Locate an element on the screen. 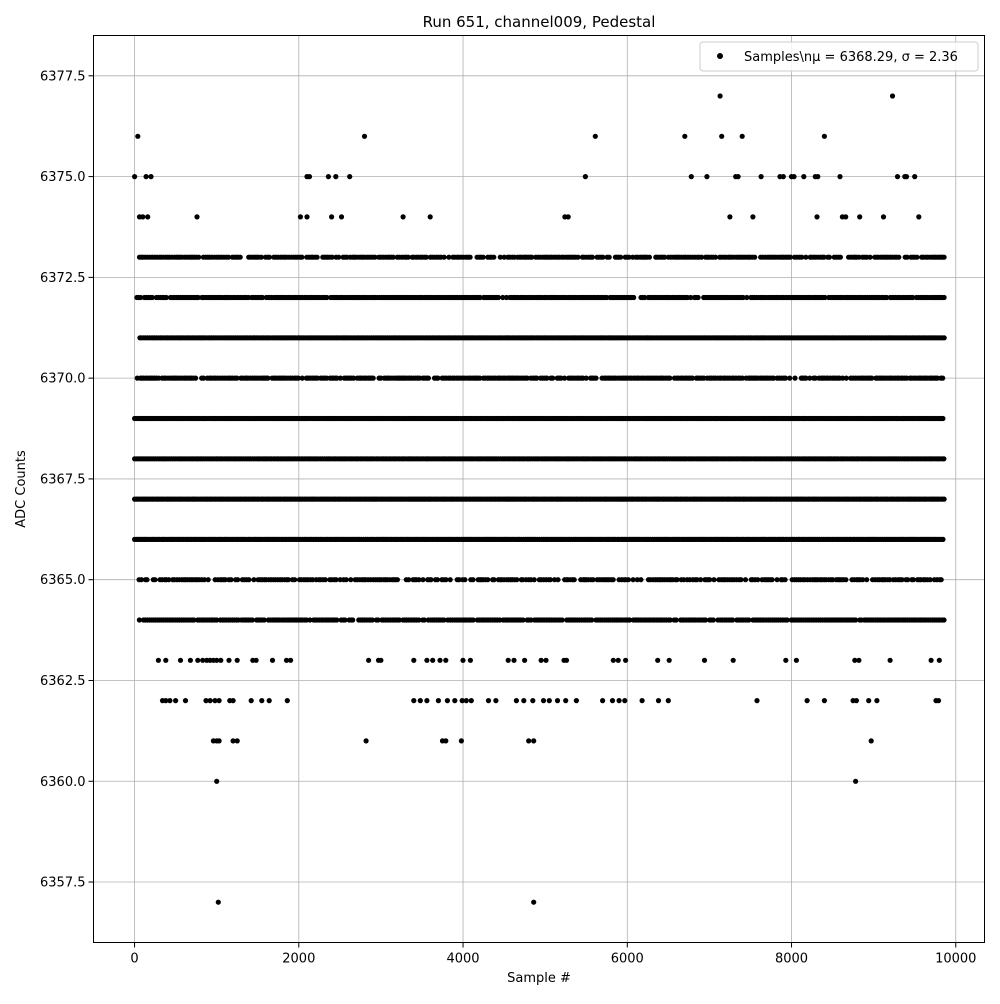  y-tick-label: 6367.5 is located at coordinates (63, 479).